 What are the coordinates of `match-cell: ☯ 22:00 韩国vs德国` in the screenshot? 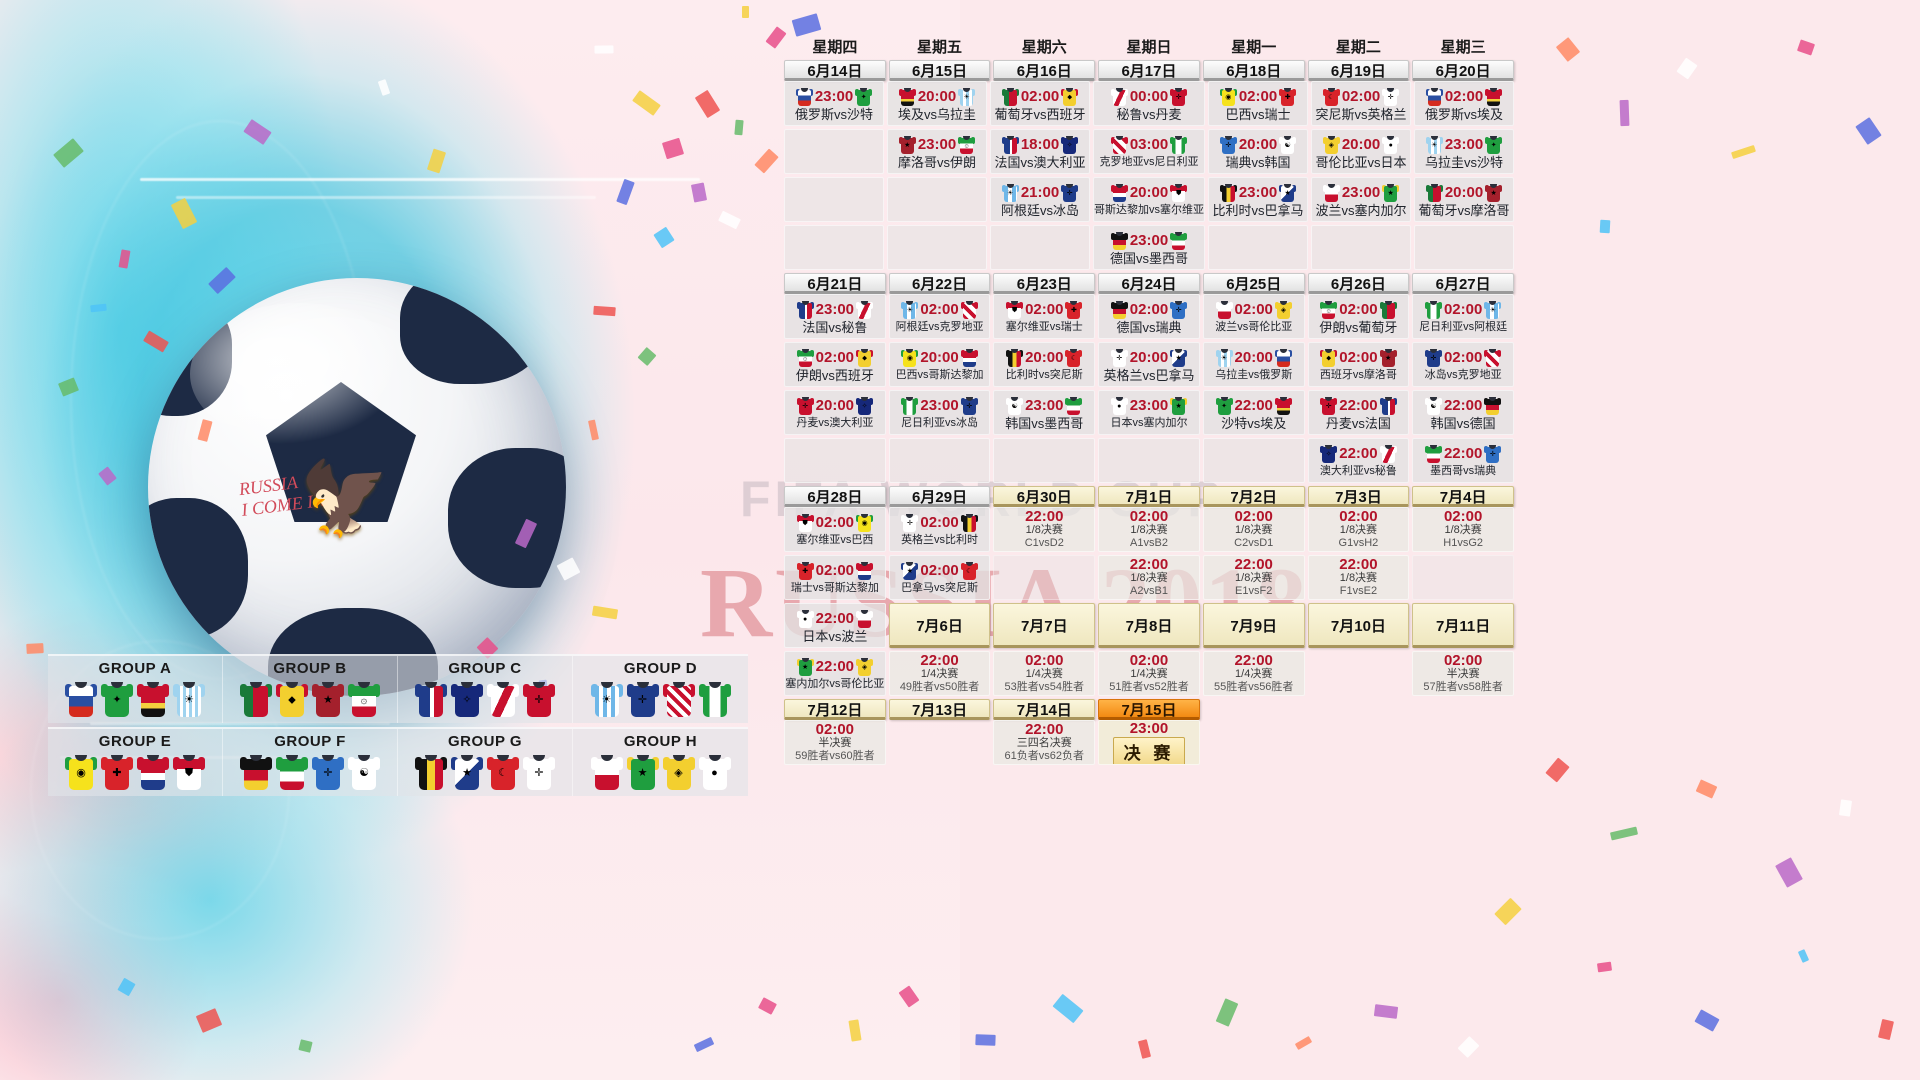 It's located at (1463, 412).